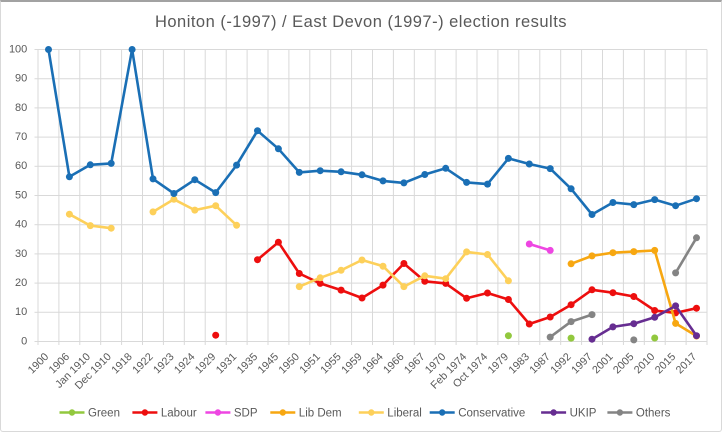 This screenshot has width=722, height=432. What do you see at coordinates (179, 414) in the screenshot?
I see `svg-text: Labour` at bounding box center [179, 414].